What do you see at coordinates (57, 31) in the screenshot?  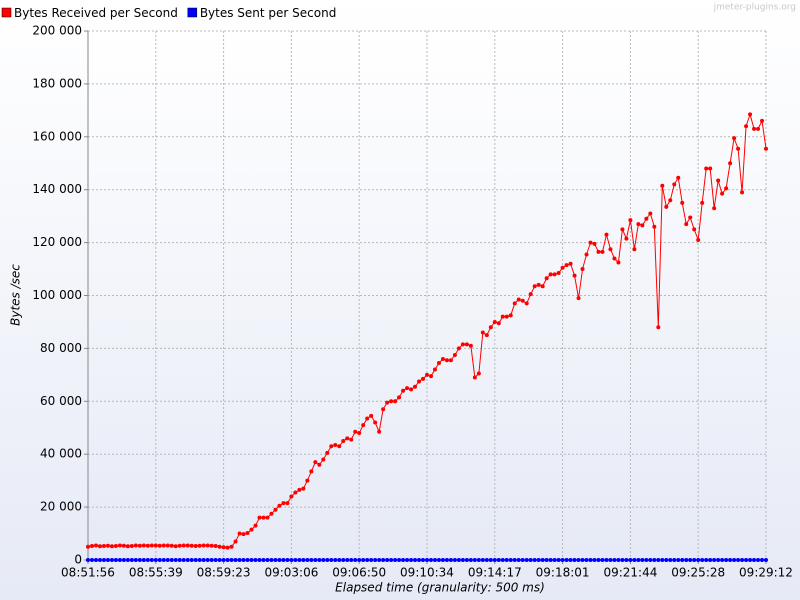 I see `y-tick-label: 200 000` at bounding box center [57, 31].